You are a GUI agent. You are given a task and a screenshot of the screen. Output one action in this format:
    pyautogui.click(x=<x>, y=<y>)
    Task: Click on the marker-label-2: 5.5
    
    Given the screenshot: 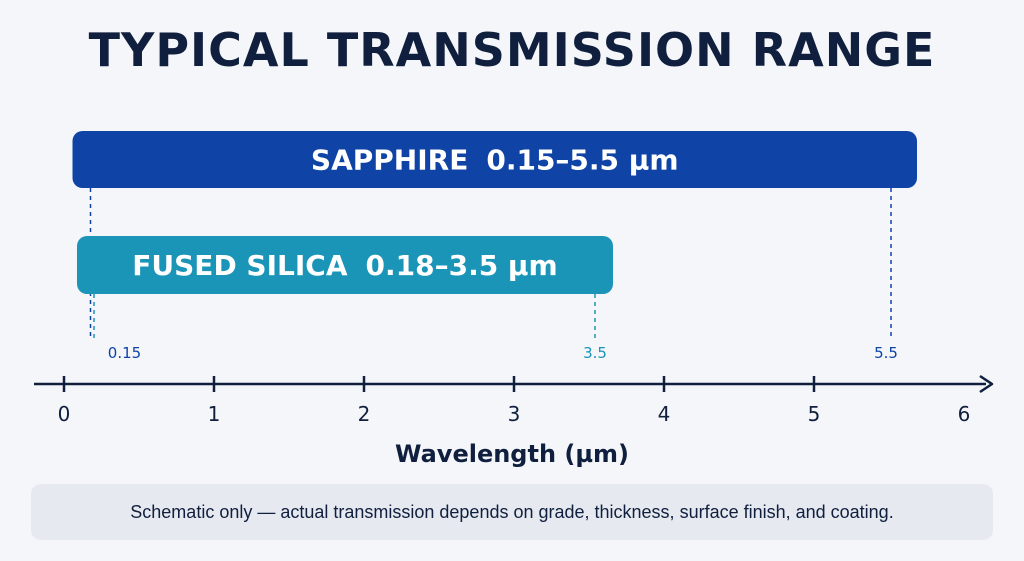 What is the action you would take?
    pyautogui.click(x=886, y=353)
    